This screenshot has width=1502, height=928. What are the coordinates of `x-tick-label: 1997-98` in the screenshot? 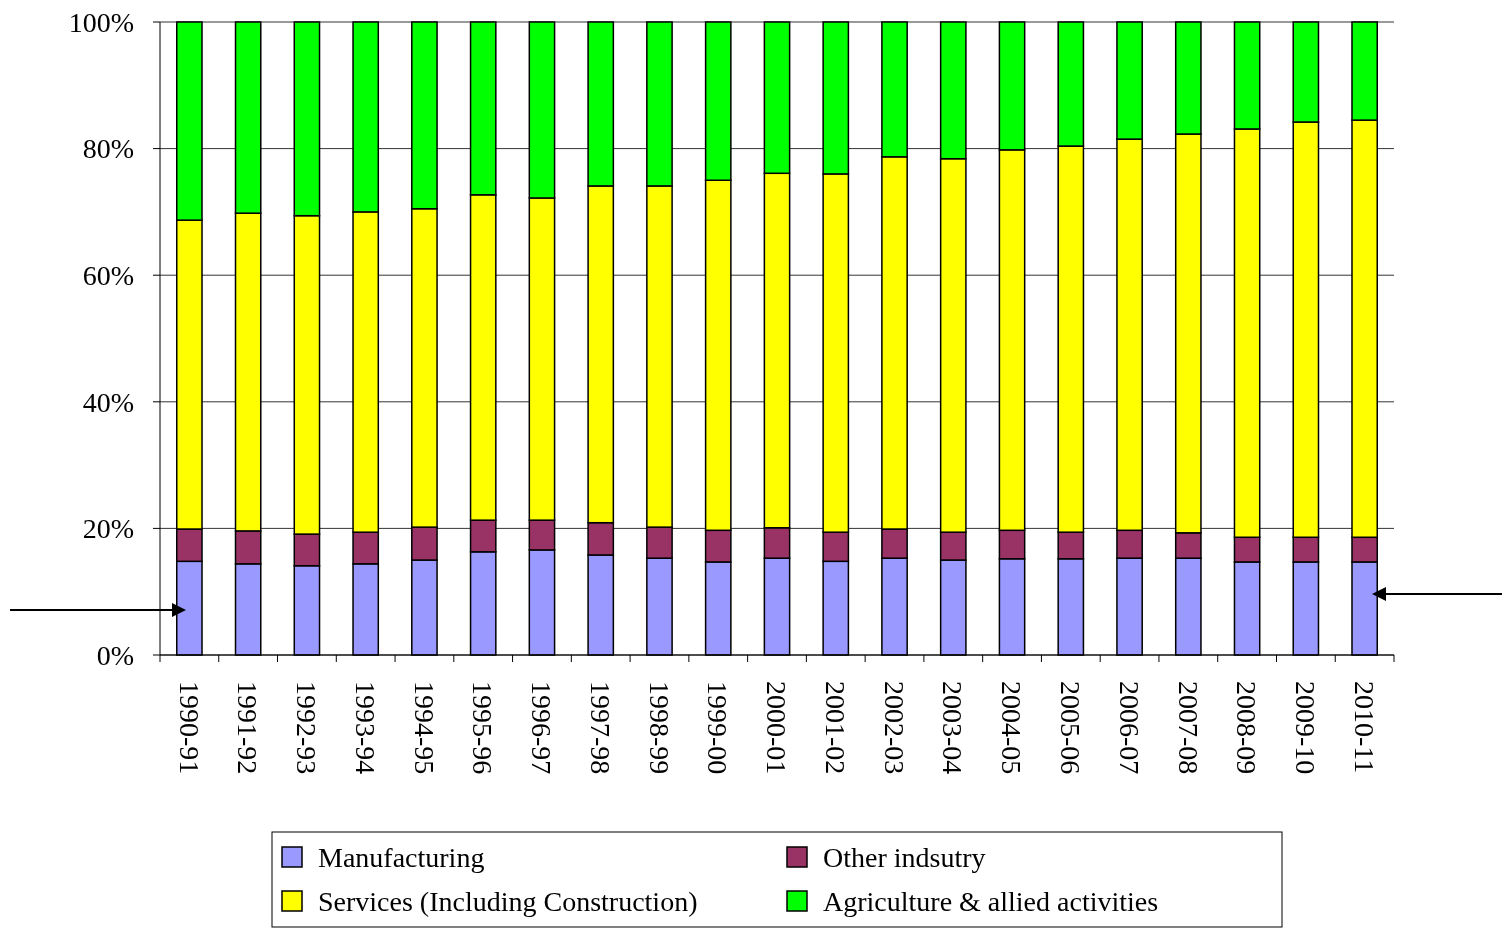 It's located at (600, 728).